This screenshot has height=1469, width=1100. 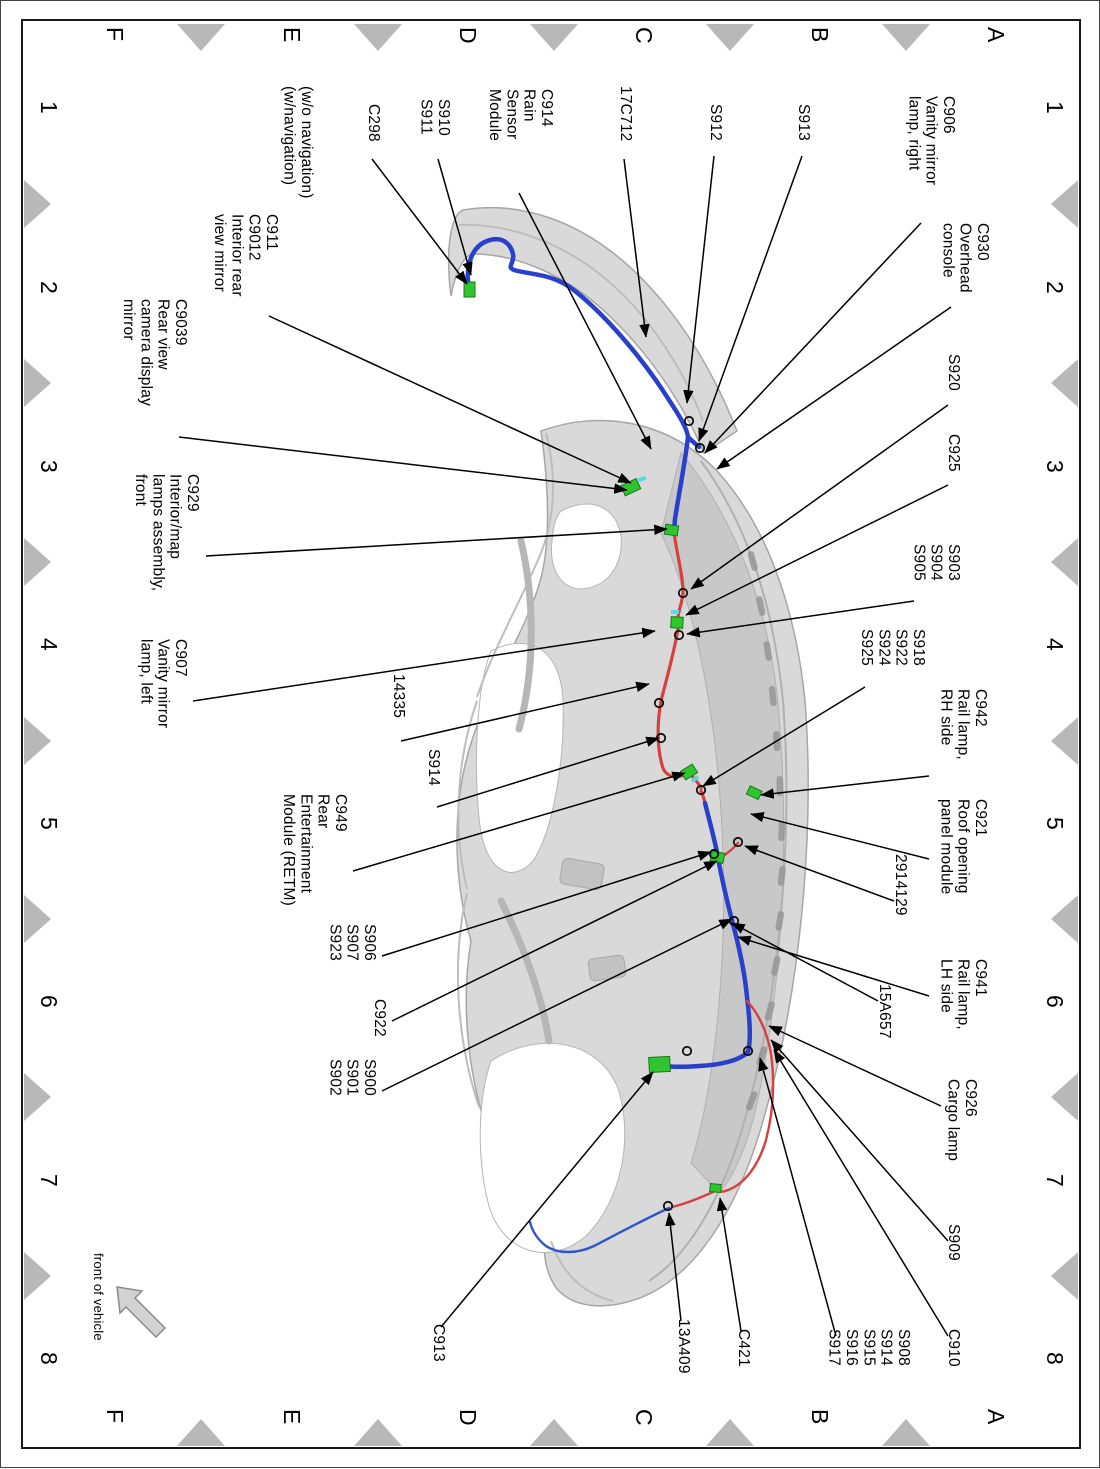 What do you see at coordinates (607, 968) in the screenshot?
I see `bracket-detail` at bounding box center [607, 968].